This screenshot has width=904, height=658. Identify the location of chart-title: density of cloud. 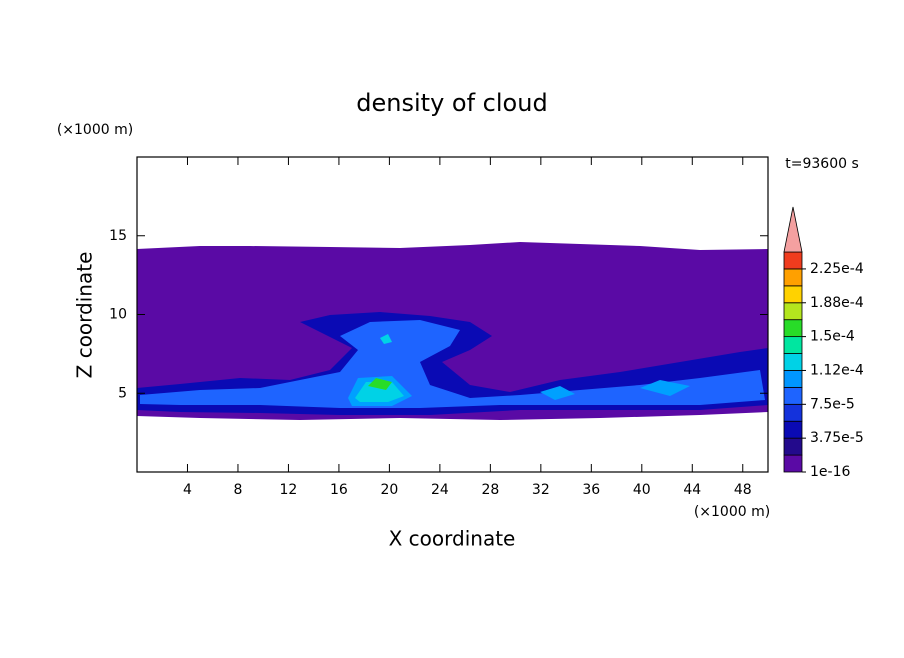
(451, 103).